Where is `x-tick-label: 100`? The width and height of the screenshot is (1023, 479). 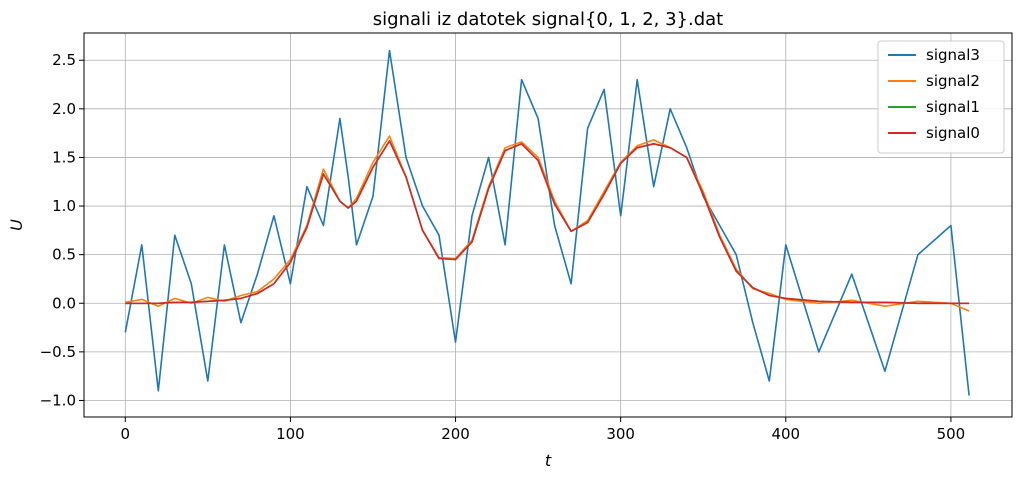 x-tick-label: 100 is located at coordinates (290, 434).